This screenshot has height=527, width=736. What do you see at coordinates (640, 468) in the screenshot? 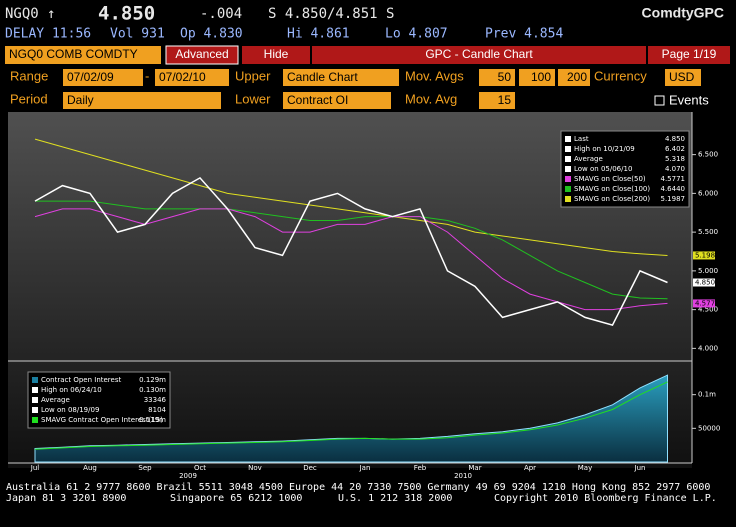
I see `x-tick-label: Jun` at bounding box center [640, 468].